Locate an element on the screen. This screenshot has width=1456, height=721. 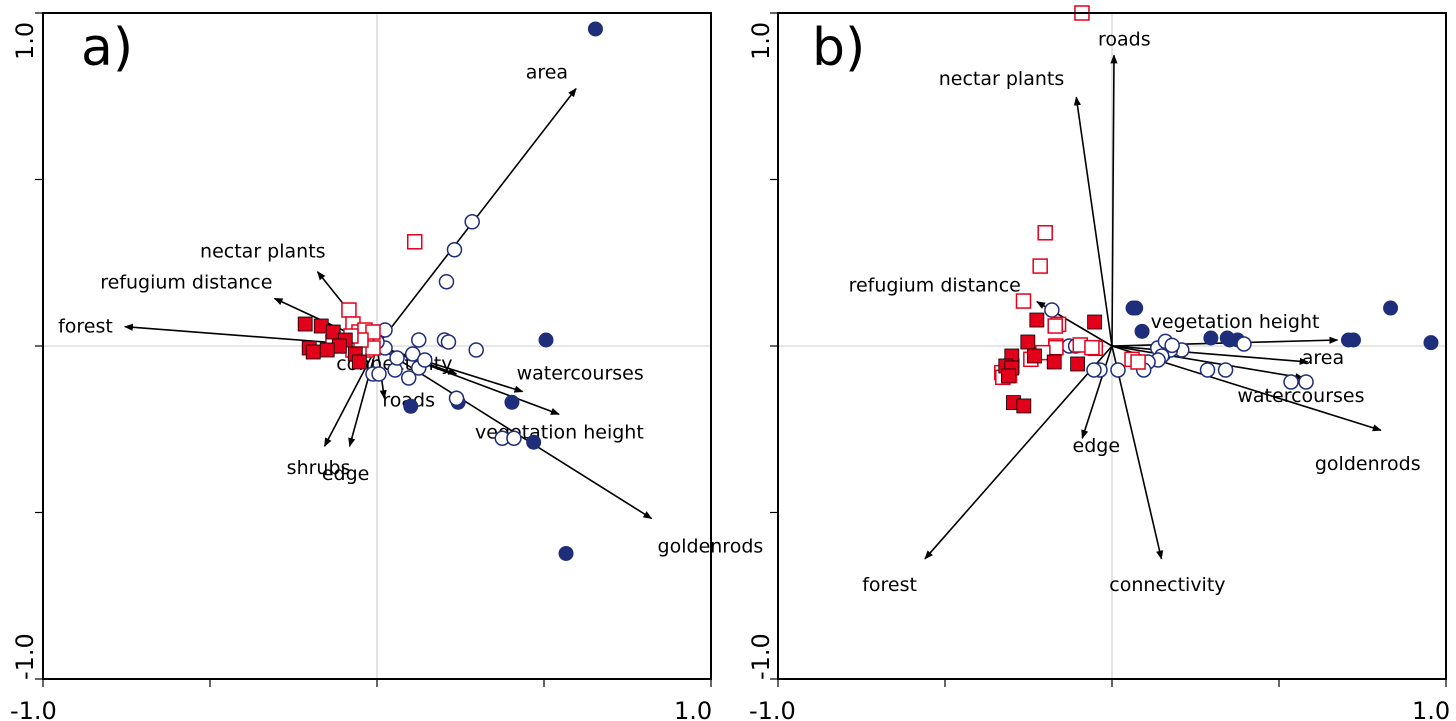
panel-label: a) is located at coordinates (107, 48).